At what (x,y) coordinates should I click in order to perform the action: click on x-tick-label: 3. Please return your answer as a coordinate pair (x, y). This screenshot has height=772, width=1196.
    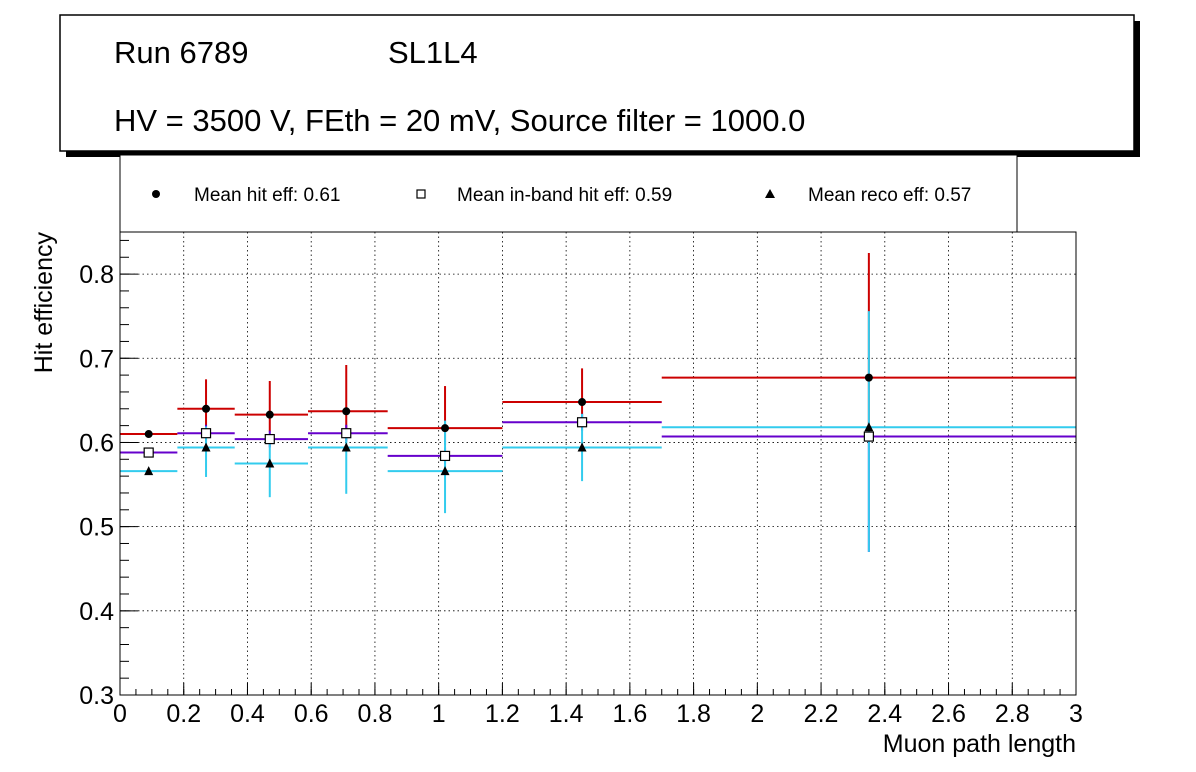
    Looking at the image, I should click on (1076, 714).